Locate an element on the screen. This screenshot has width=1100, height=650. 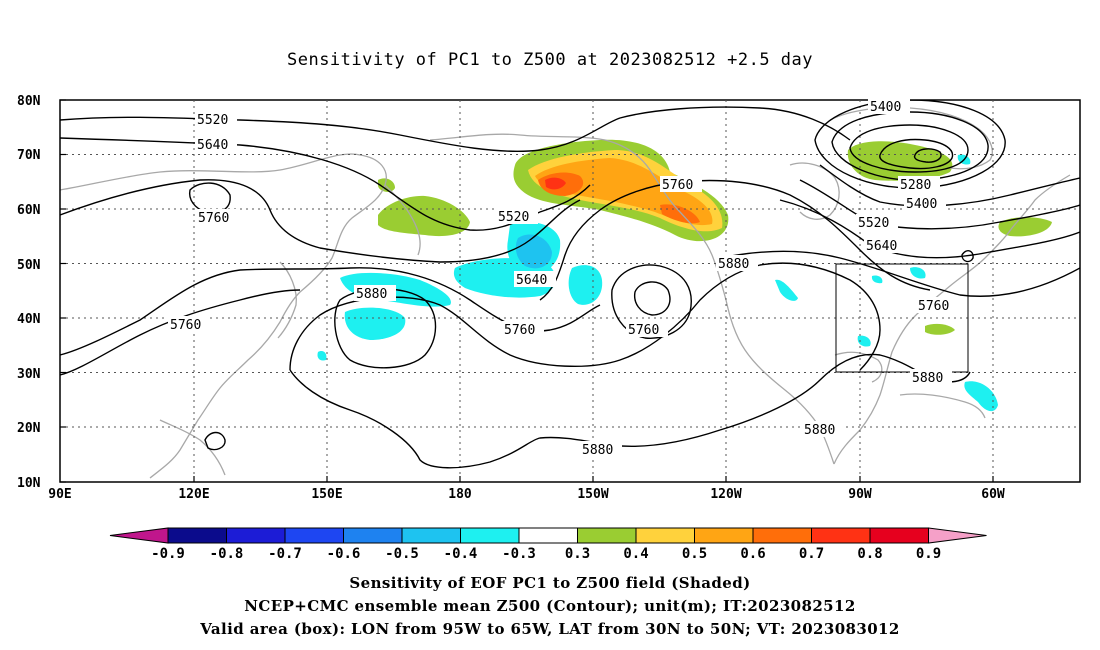
lat-label: 80N is located at coordinates (29, 101).